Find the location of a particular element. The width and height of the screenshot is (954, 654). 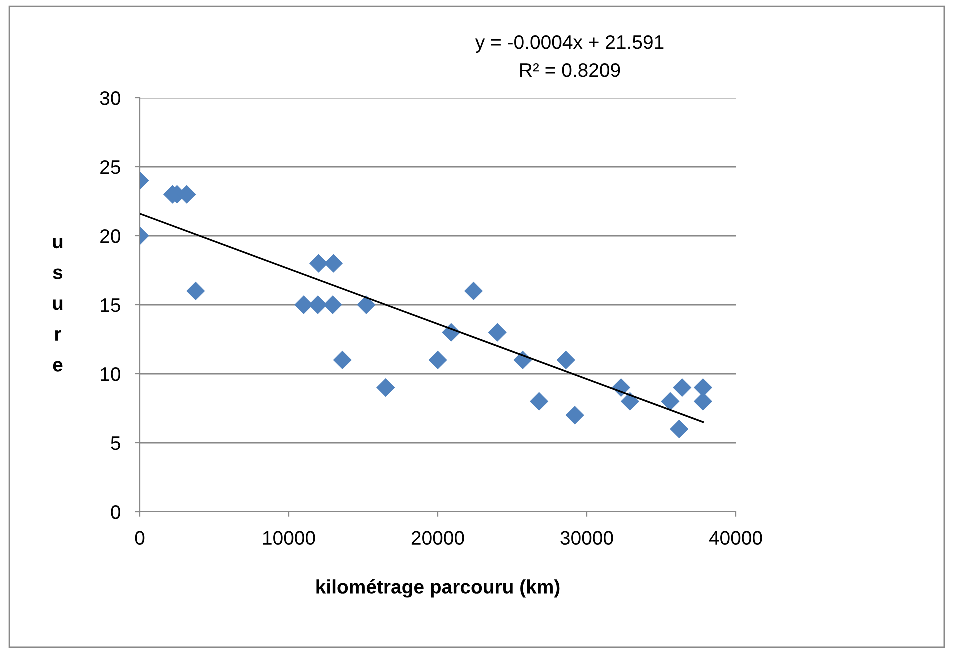

y-tick-label: 0 is located at coordinates (115, 512).